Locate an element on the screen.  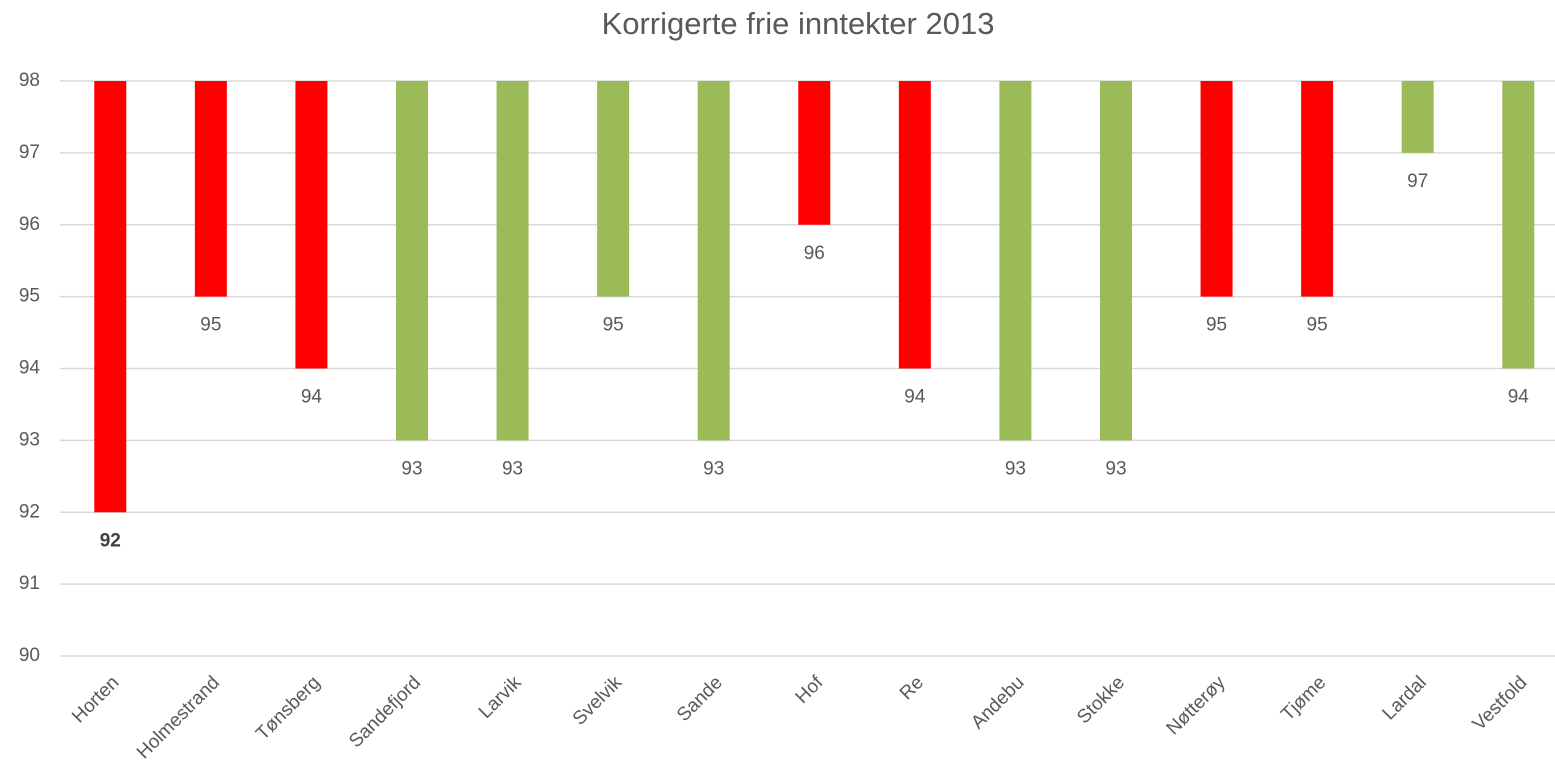
x-tick-label: Larvik is located at coordinates (500, 697).